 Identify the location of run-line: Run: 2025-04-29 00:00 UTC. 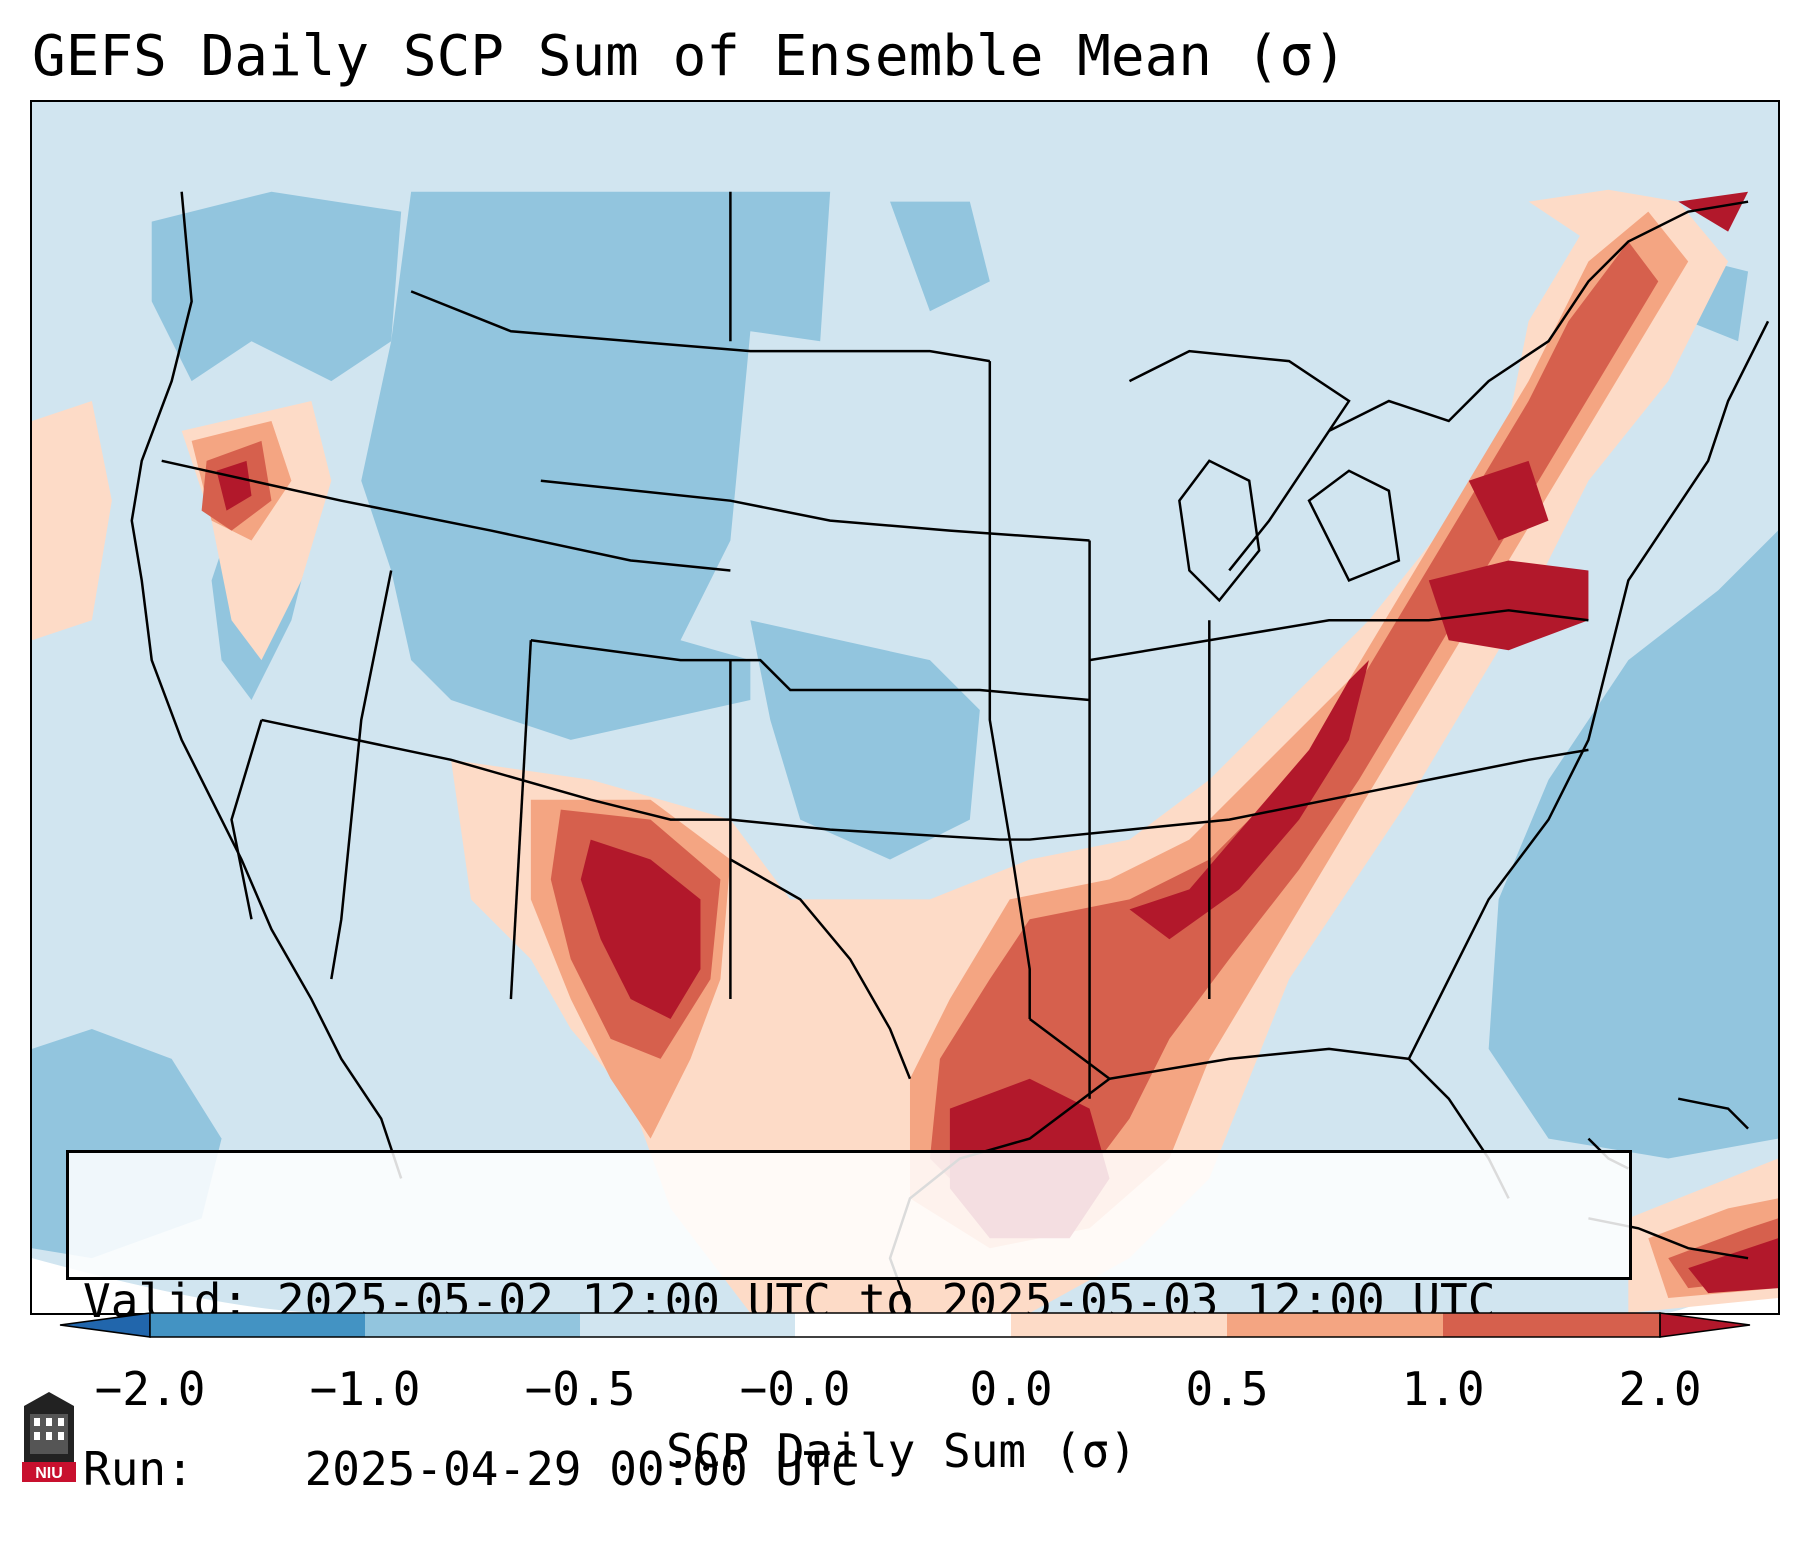
(856, 1469).